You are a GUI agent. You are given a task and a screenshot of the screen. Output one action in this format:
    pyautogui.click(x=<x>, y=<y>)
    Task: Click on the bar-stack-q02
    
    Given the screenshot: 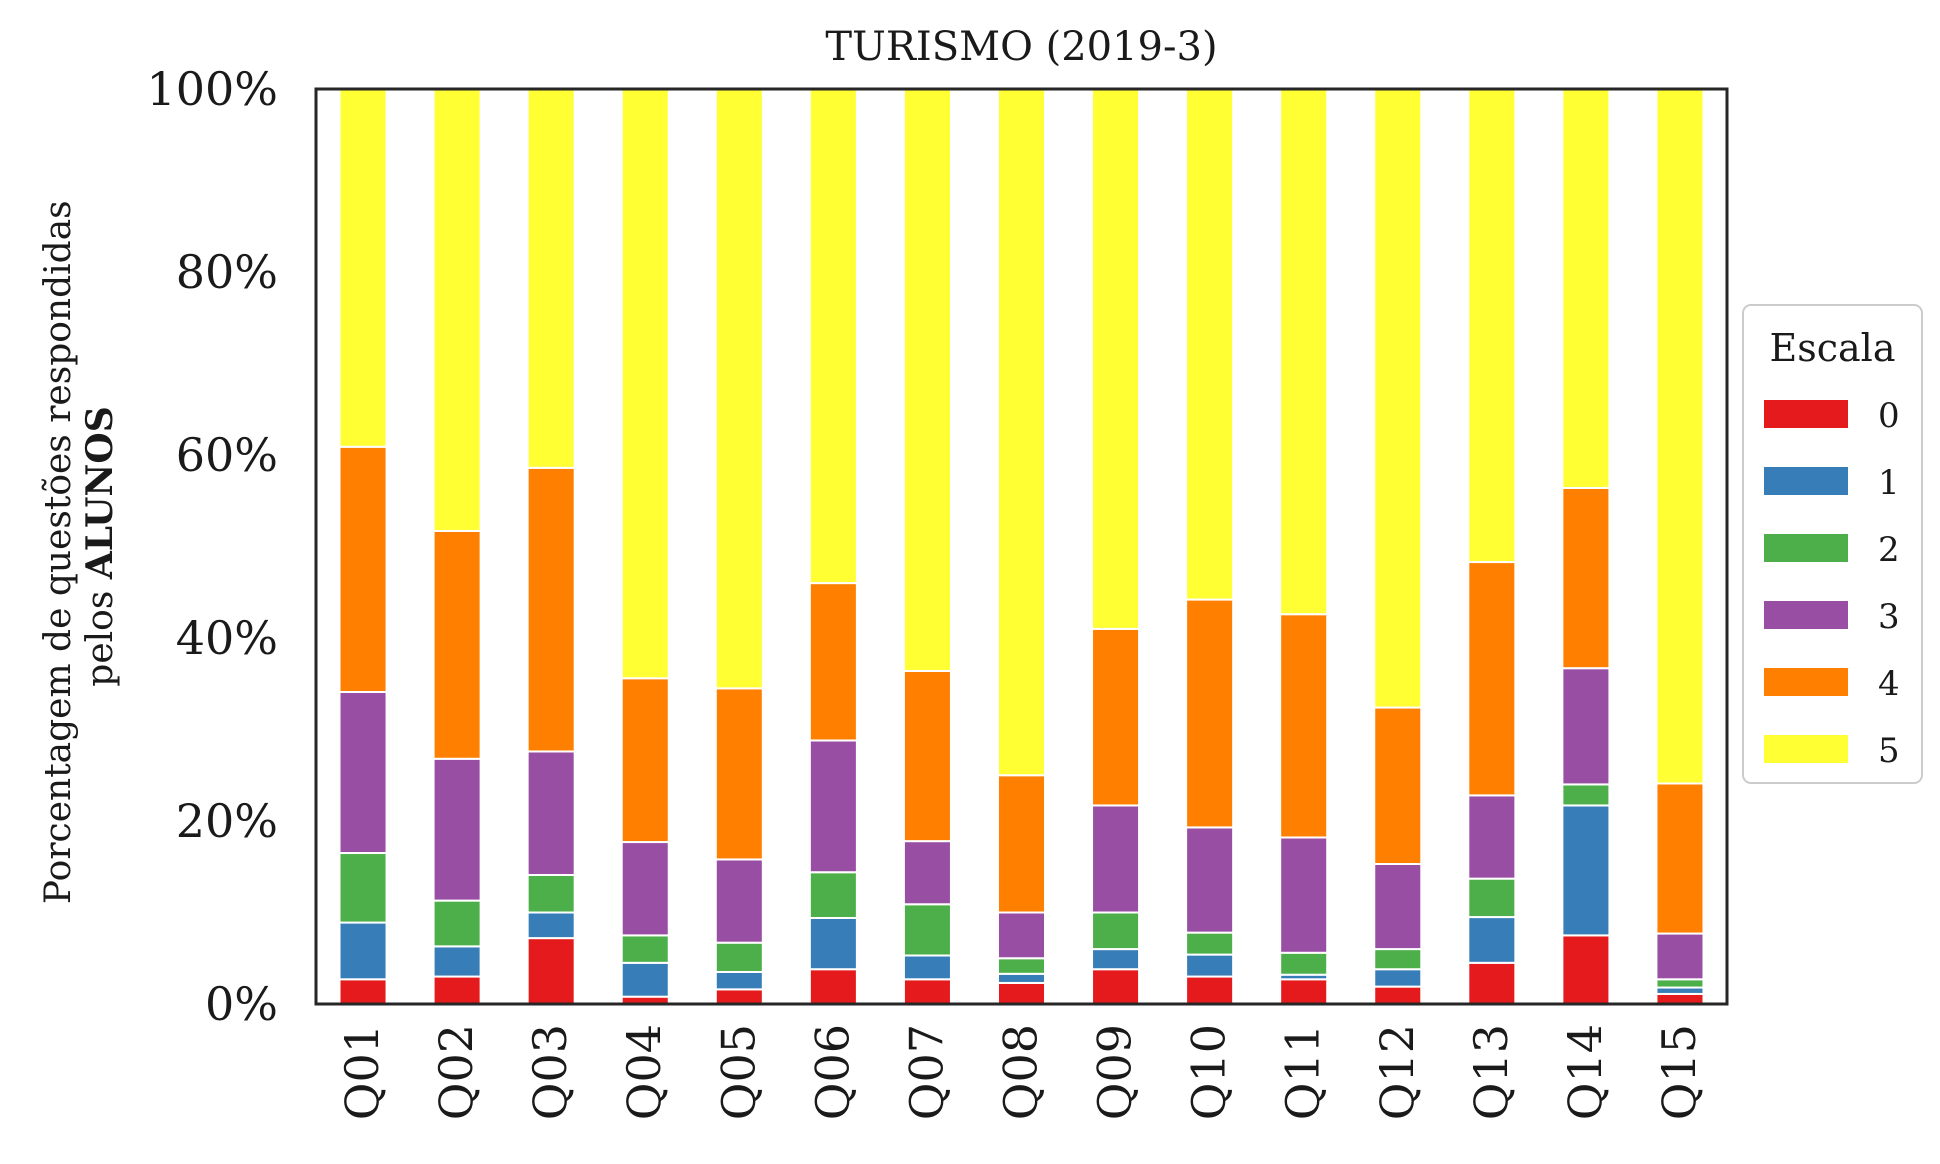 What is the action you would take?
    pyautogui.click(x=457, y=546)
    